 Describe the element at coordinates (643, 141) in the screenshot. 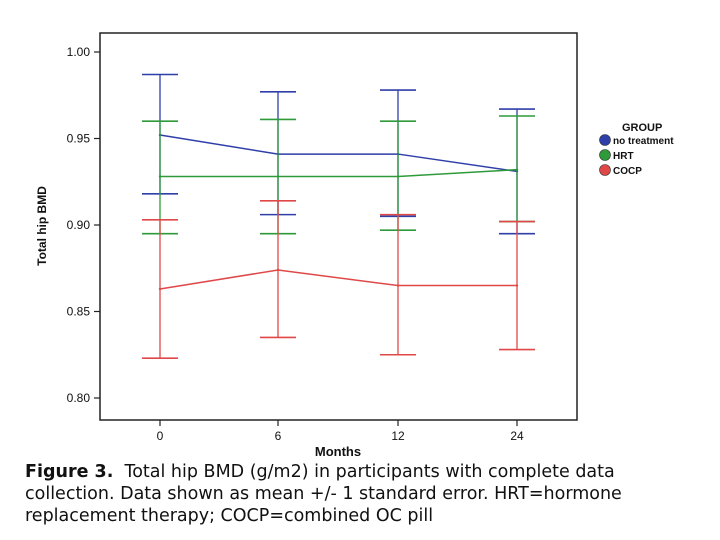

I see `legend-label: no treatment` at that location.